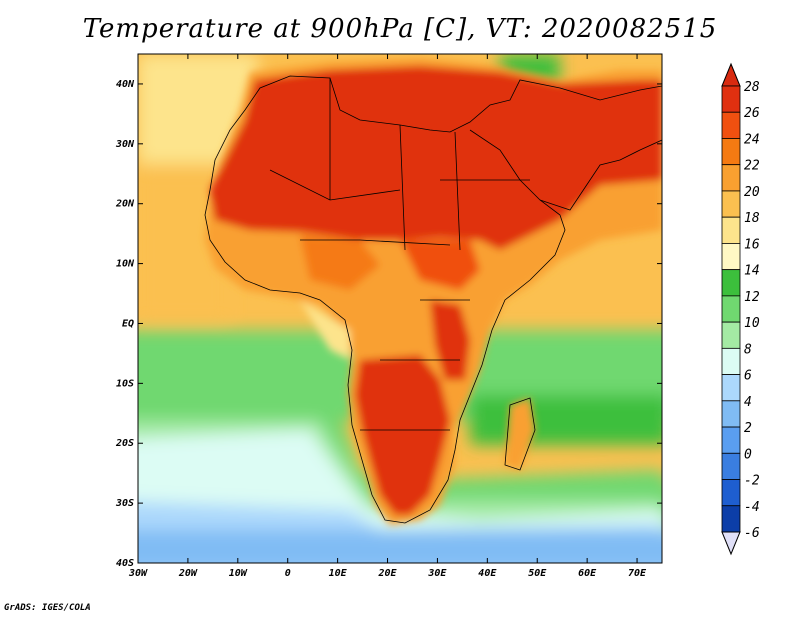 Image resolution: width=800 pixels, height=618 pixels. Describe the element at coordinates (748, 454) in the screenshot. I see `colorbar-label: 0` at that location.